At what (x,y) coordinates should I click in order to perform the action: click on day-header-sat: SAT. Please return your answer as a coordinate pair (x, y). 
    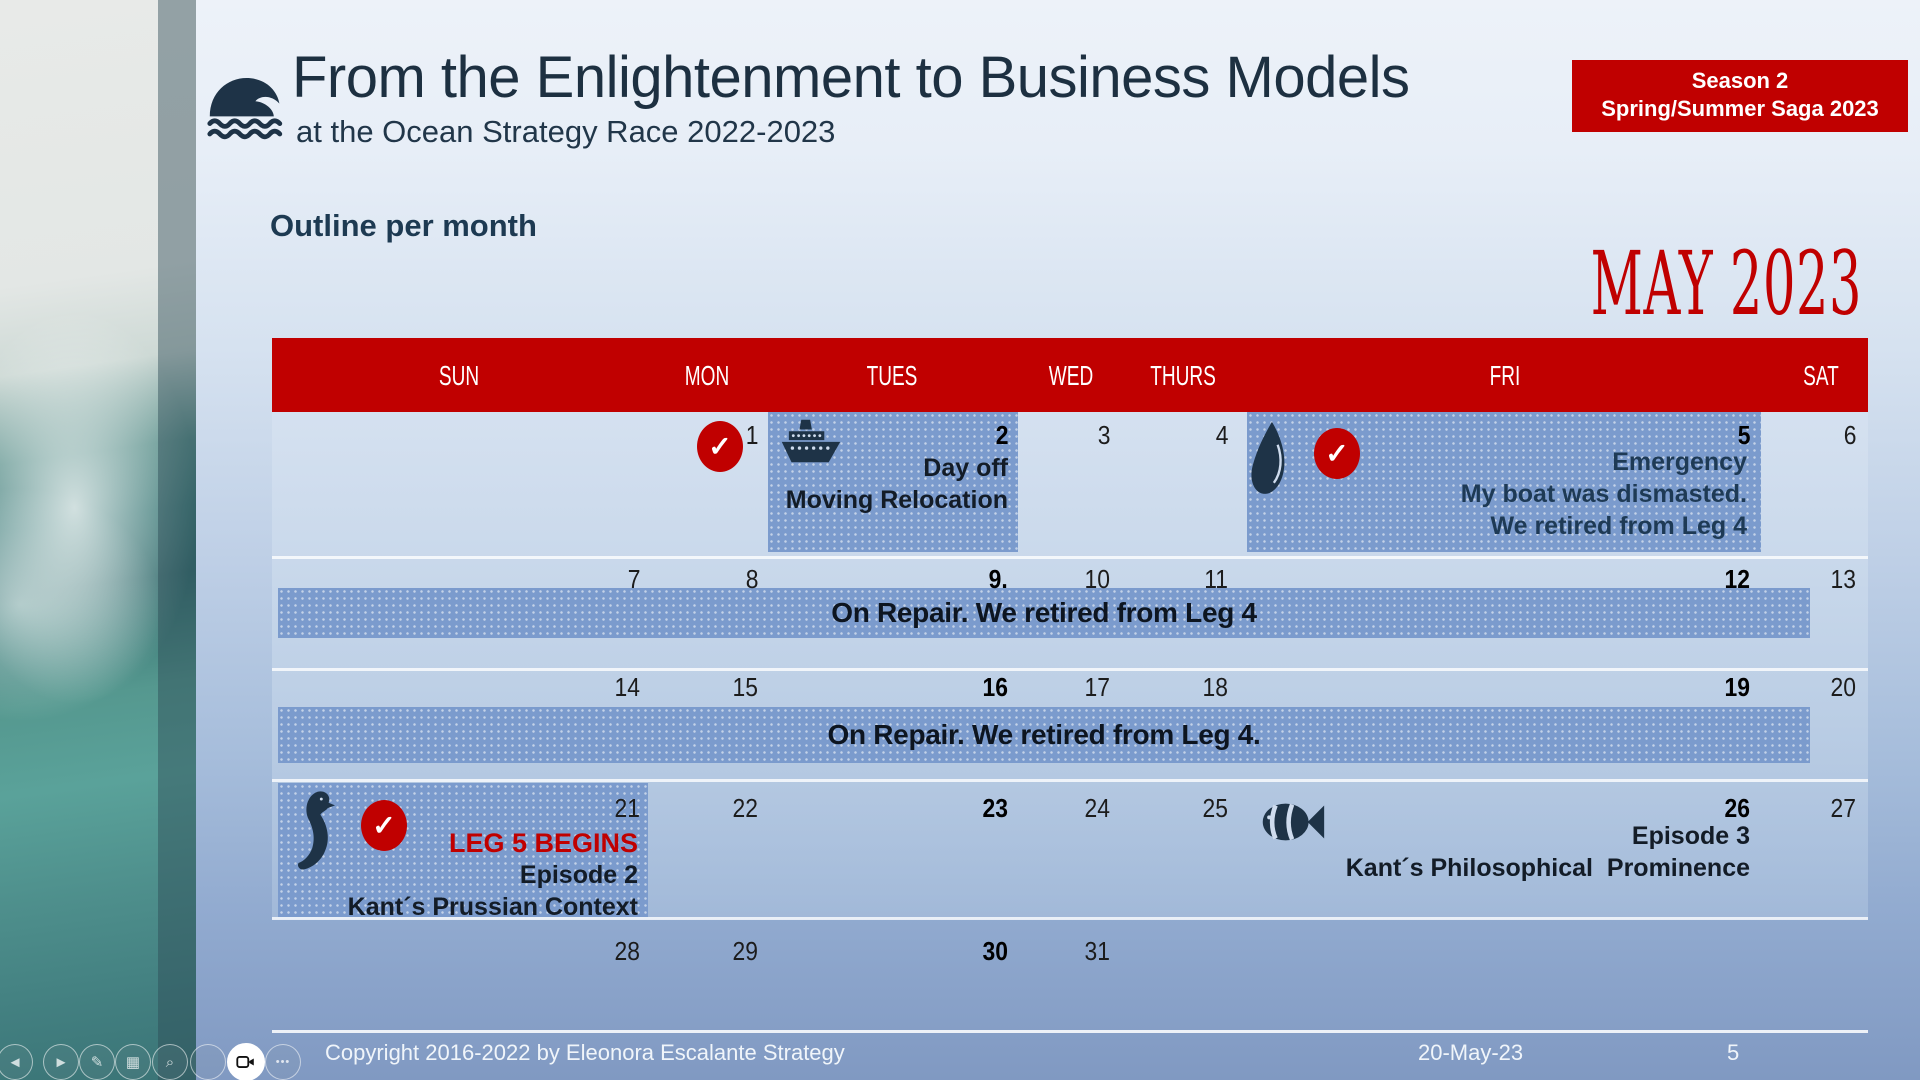
    Looking at the image, I should click on (1821, 375).